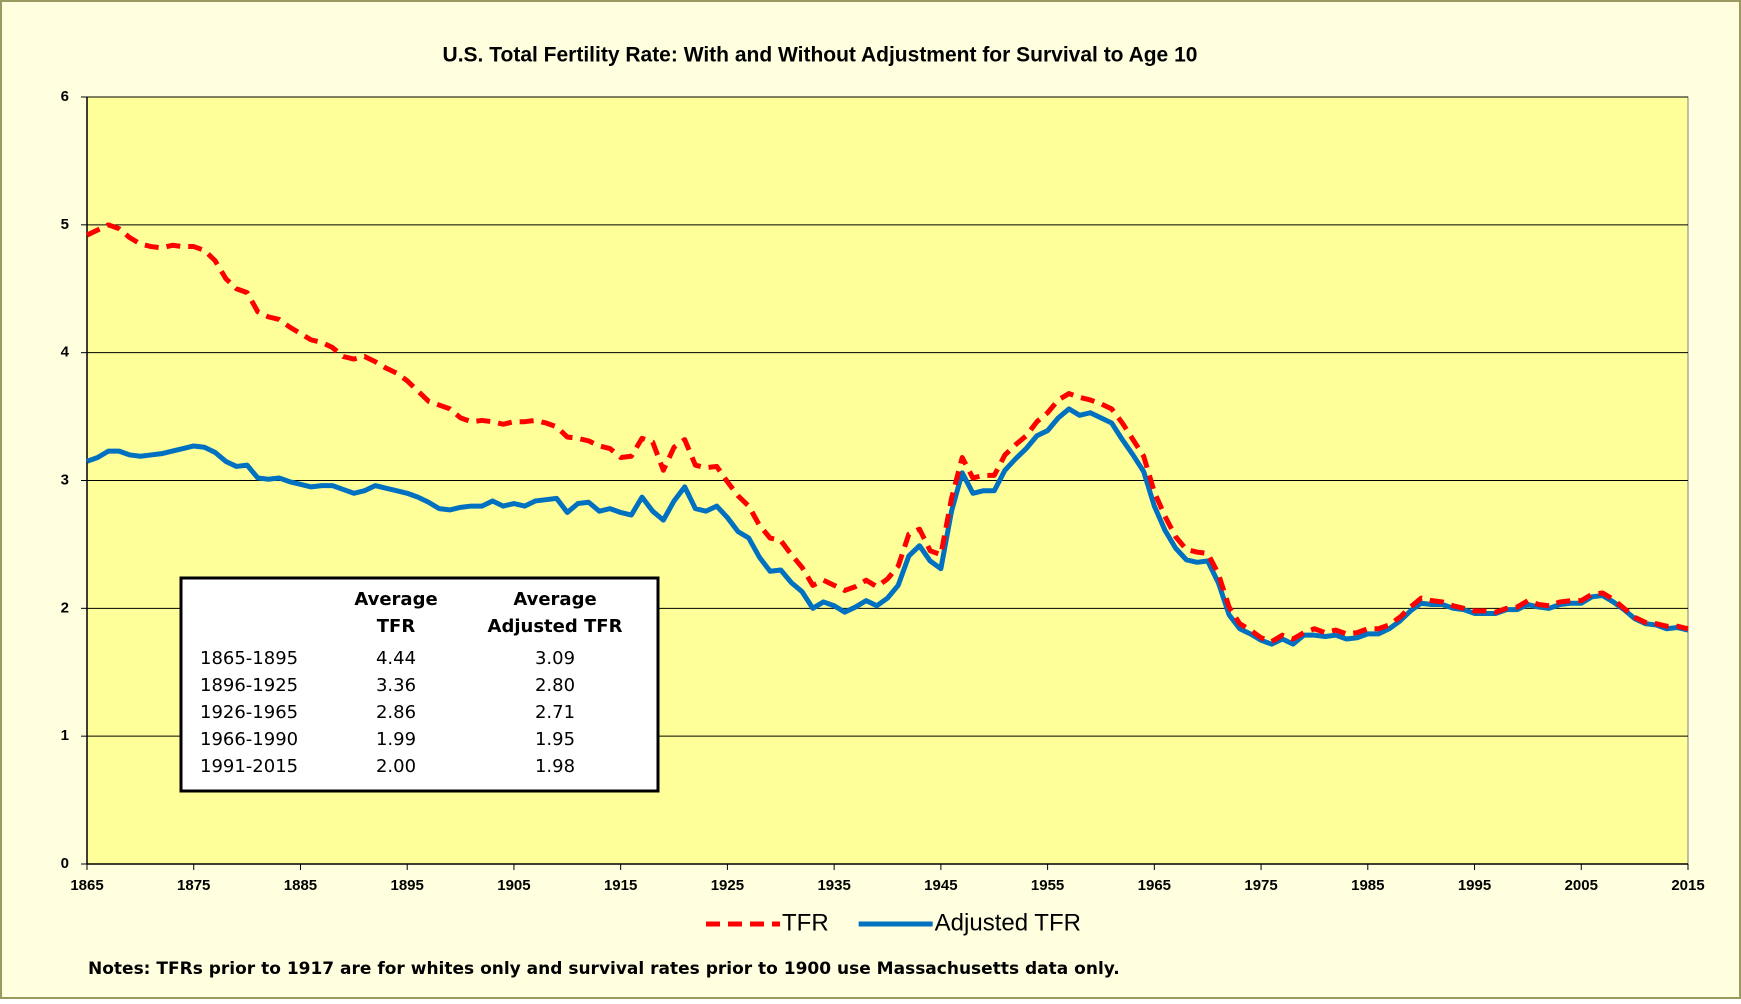 The width and height of the screenshot is (1741, 1004). What do you see at coordinates (300, 885) in the screenshot?
I see `x-tick-label: 1885` at bounding box center [300, 885].